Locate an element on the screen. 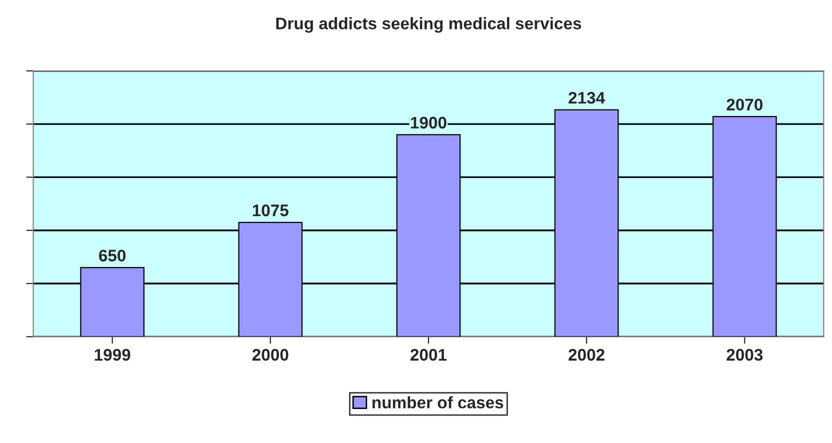 The image size is (832, 443). data-label: 2134 is located at coordinates (587, 98).